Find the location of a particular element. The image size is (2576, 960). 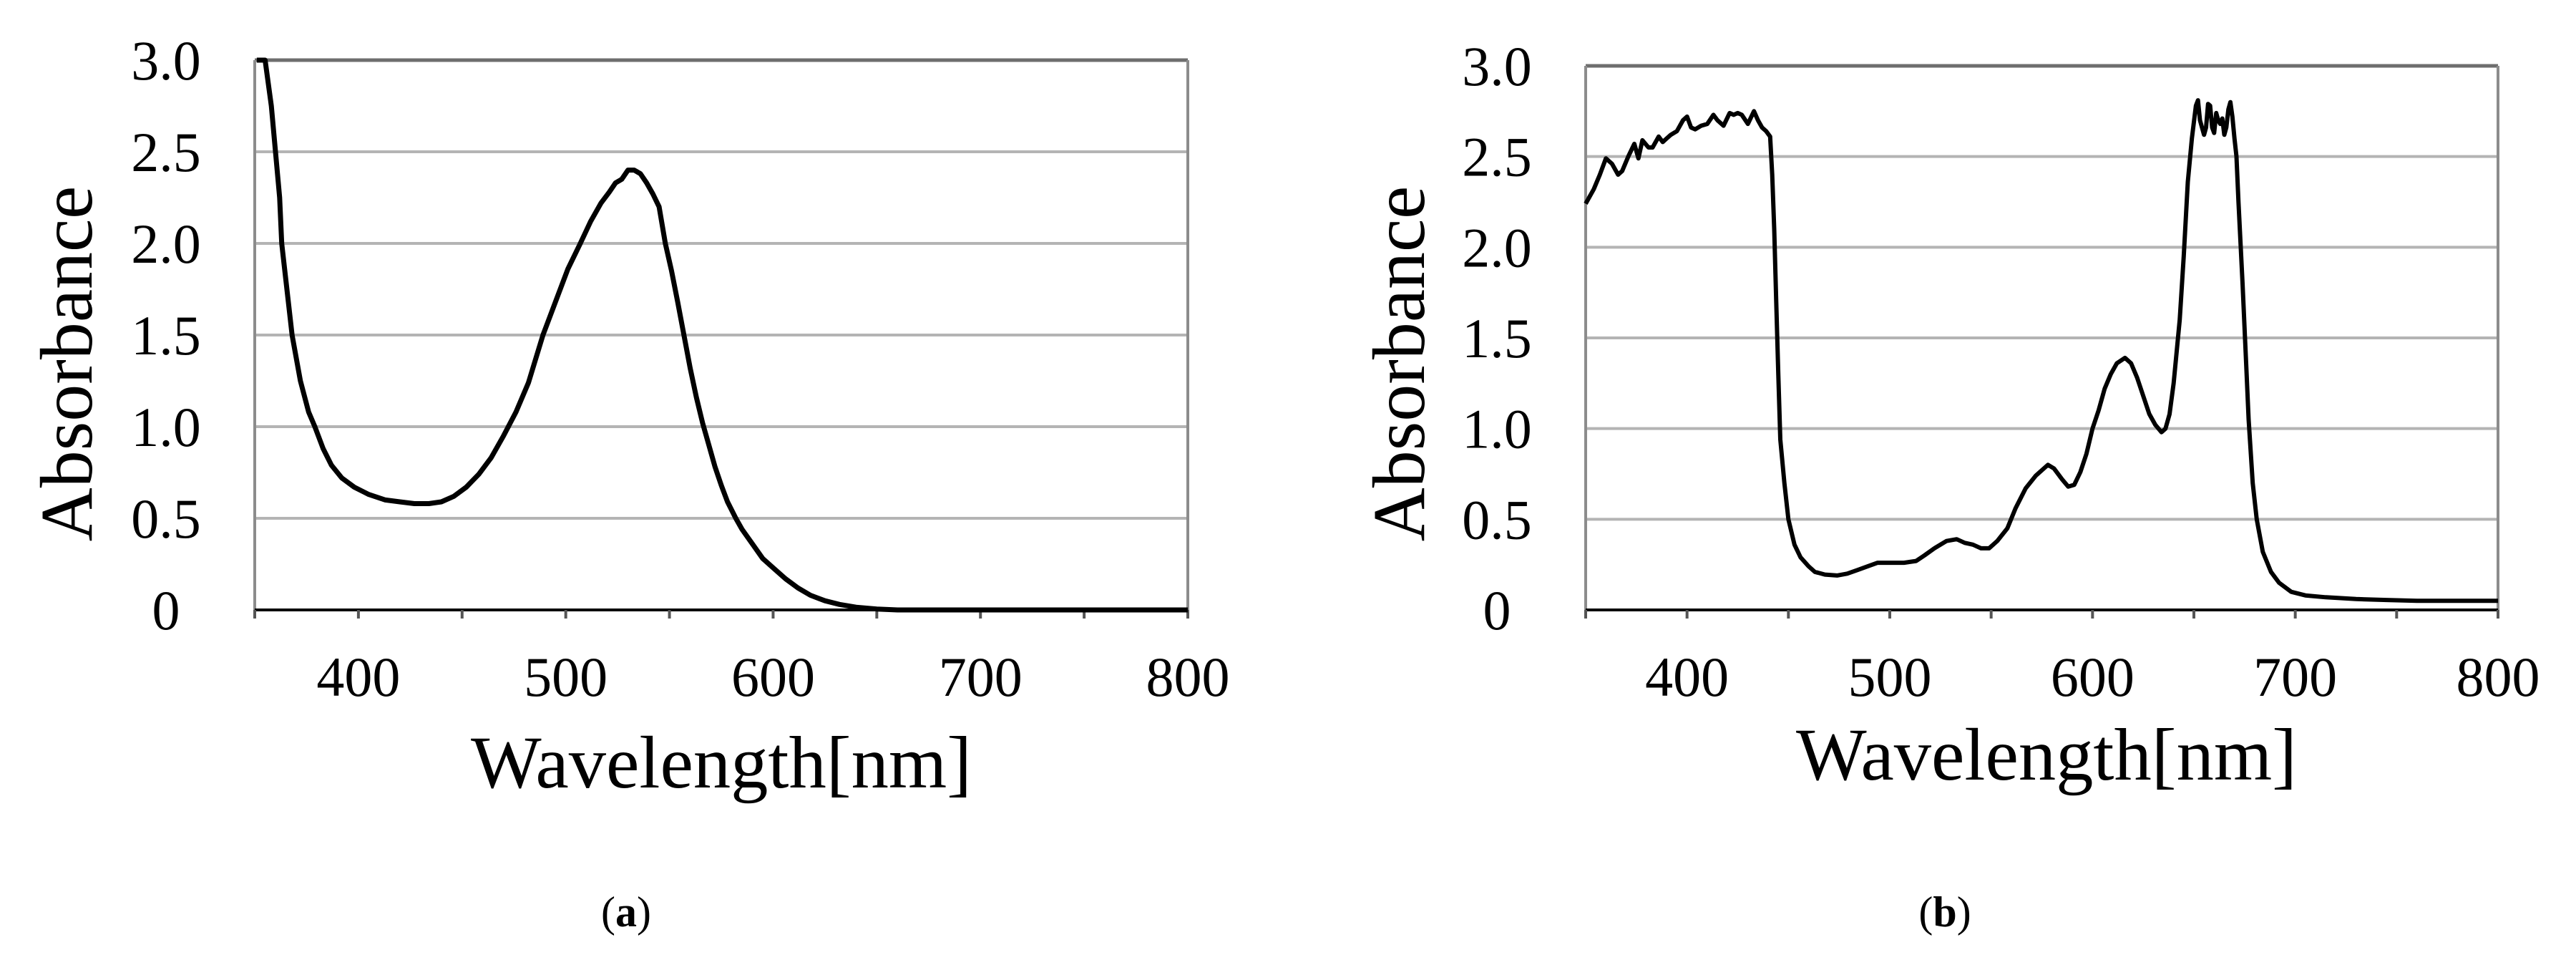

caption-letter: b is located at coordinates (1945, 912).